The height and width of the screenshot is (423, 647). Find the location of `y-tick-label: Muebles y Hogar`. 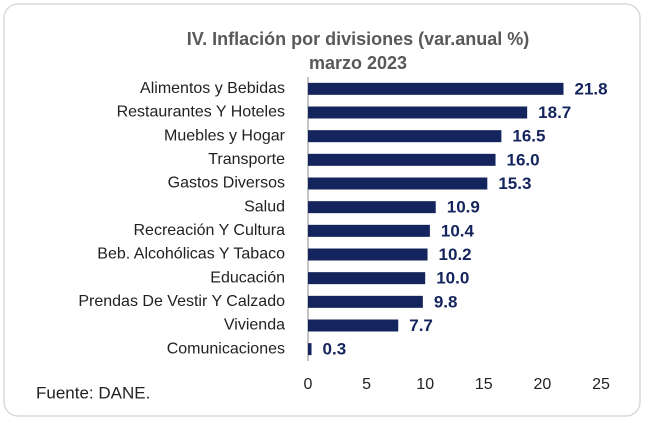

y-tick-label: Muebles y Hogar is located at coordinates (225, 135).